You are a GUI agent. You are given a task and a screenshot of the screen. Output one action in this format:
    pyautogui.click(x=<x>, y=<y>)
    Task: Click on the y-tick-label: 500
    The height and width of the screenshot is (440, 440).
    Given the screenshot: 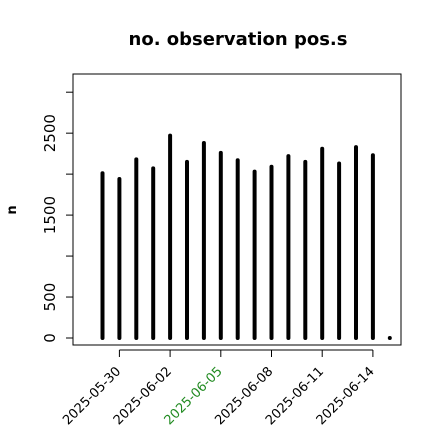 What is the action you would take?
    pyautogui.click(x=50, y=297)
    